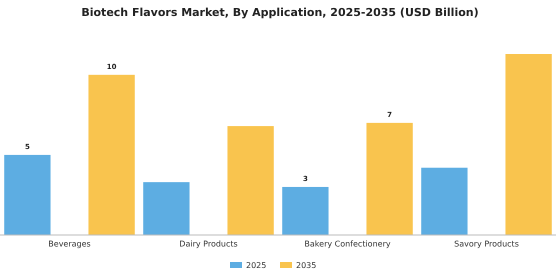 The width and height of the screenshot is (560, 280). What do you see at coordinates (280, 12) in the screenshot?
I see `chart-title: Biotech Flavors Market, By Application, 2025-2035 (USD Billion)` at bounding box center [280, 12].